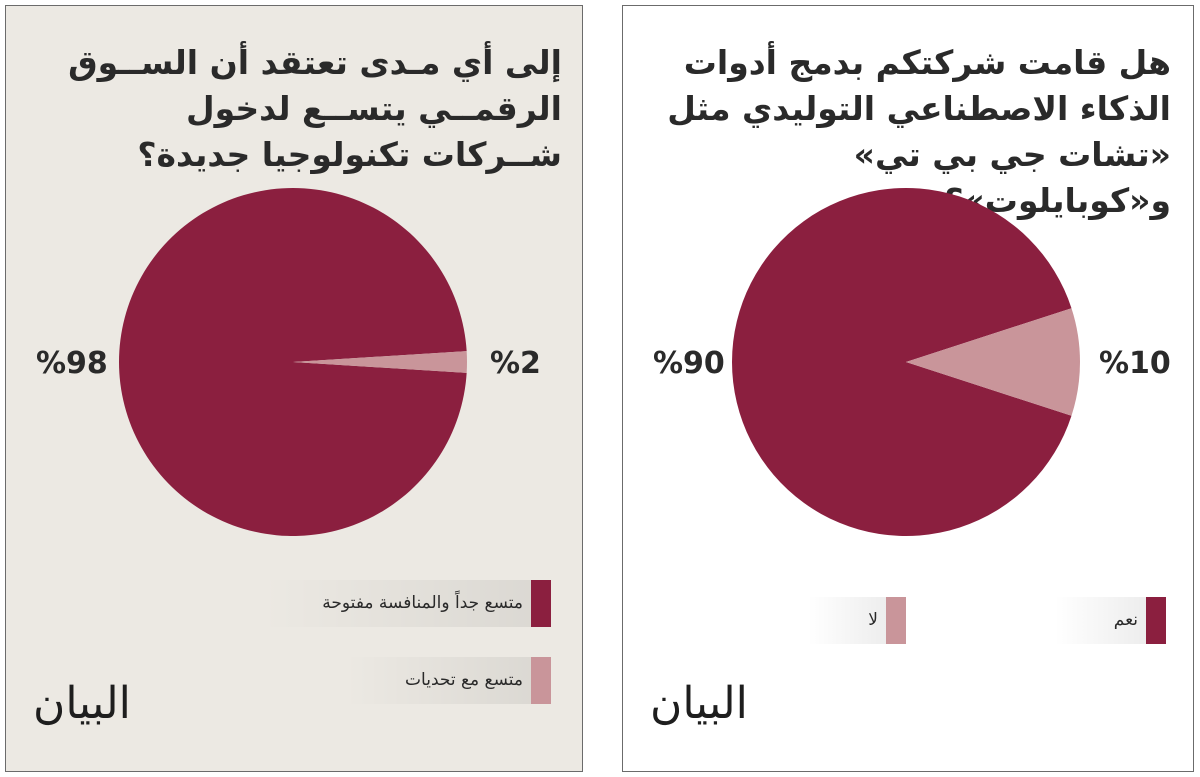  What do you see at coordinates (515, 363) in the screenshot?
I see `slice-label-small: %2` at bounding box center [515, 363].